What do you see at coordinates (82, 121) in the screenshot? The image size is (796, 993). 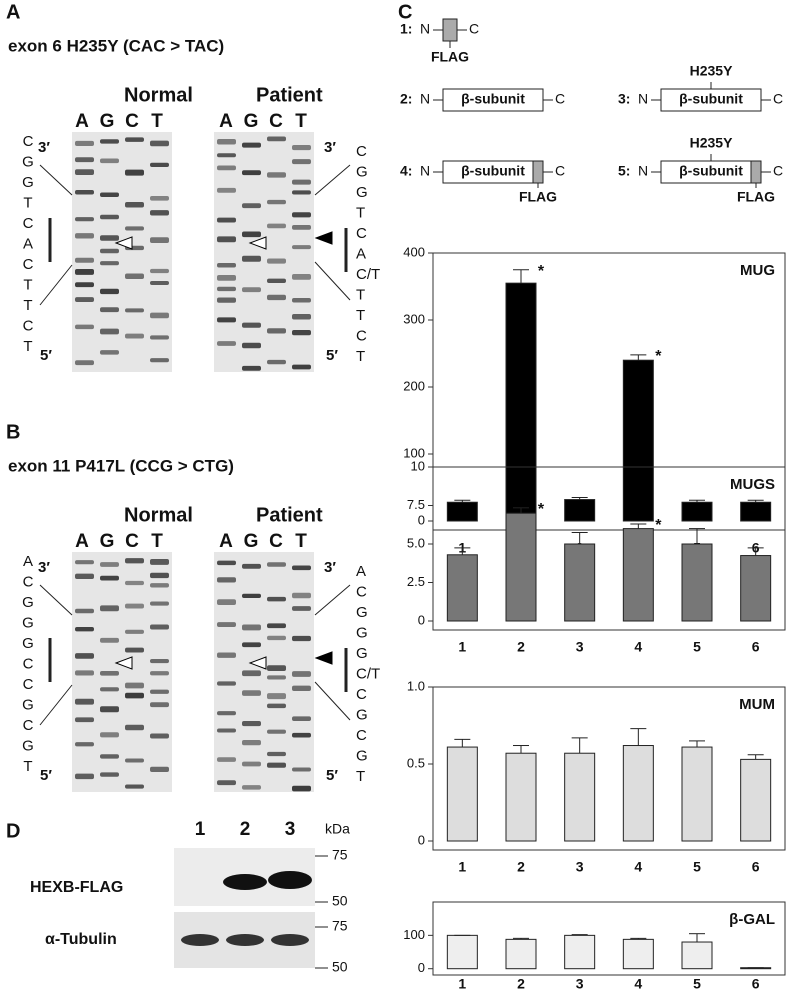 I see `lane-label: A` at bounding box center [82, 121].